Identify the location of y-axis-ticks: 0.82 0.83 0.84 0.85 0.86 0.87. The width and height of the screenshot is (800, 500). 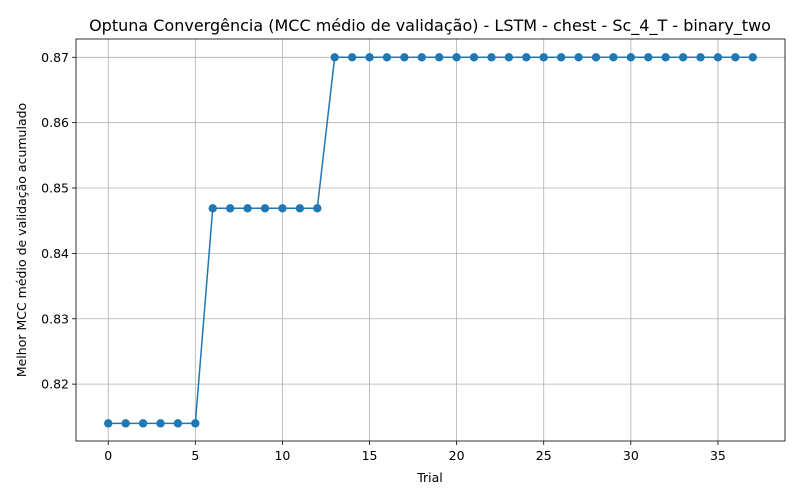
(58, 221).